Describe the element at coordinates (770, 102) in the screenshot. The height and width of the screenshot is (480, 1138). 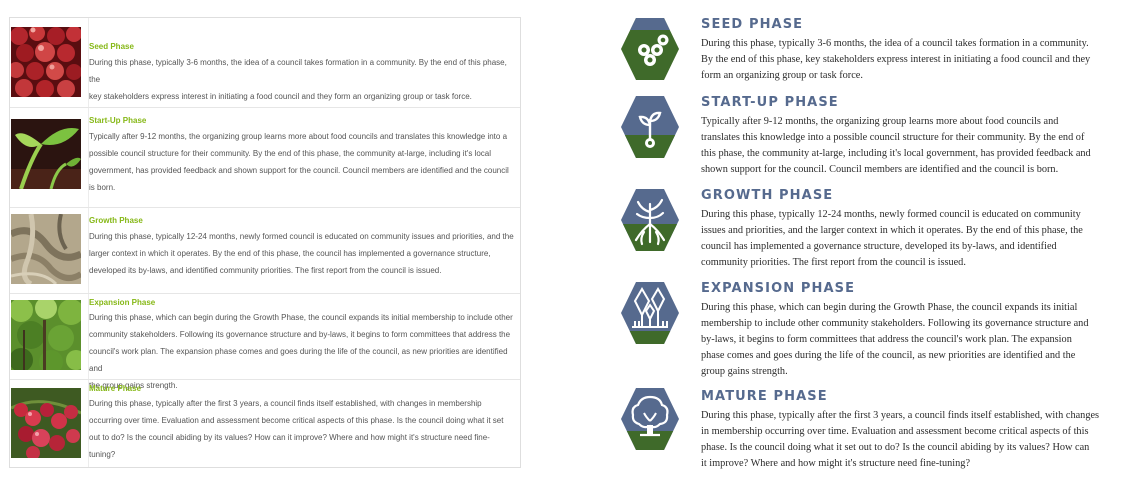
I see `startup-phase-heading: START-UP PHASE` at that location.